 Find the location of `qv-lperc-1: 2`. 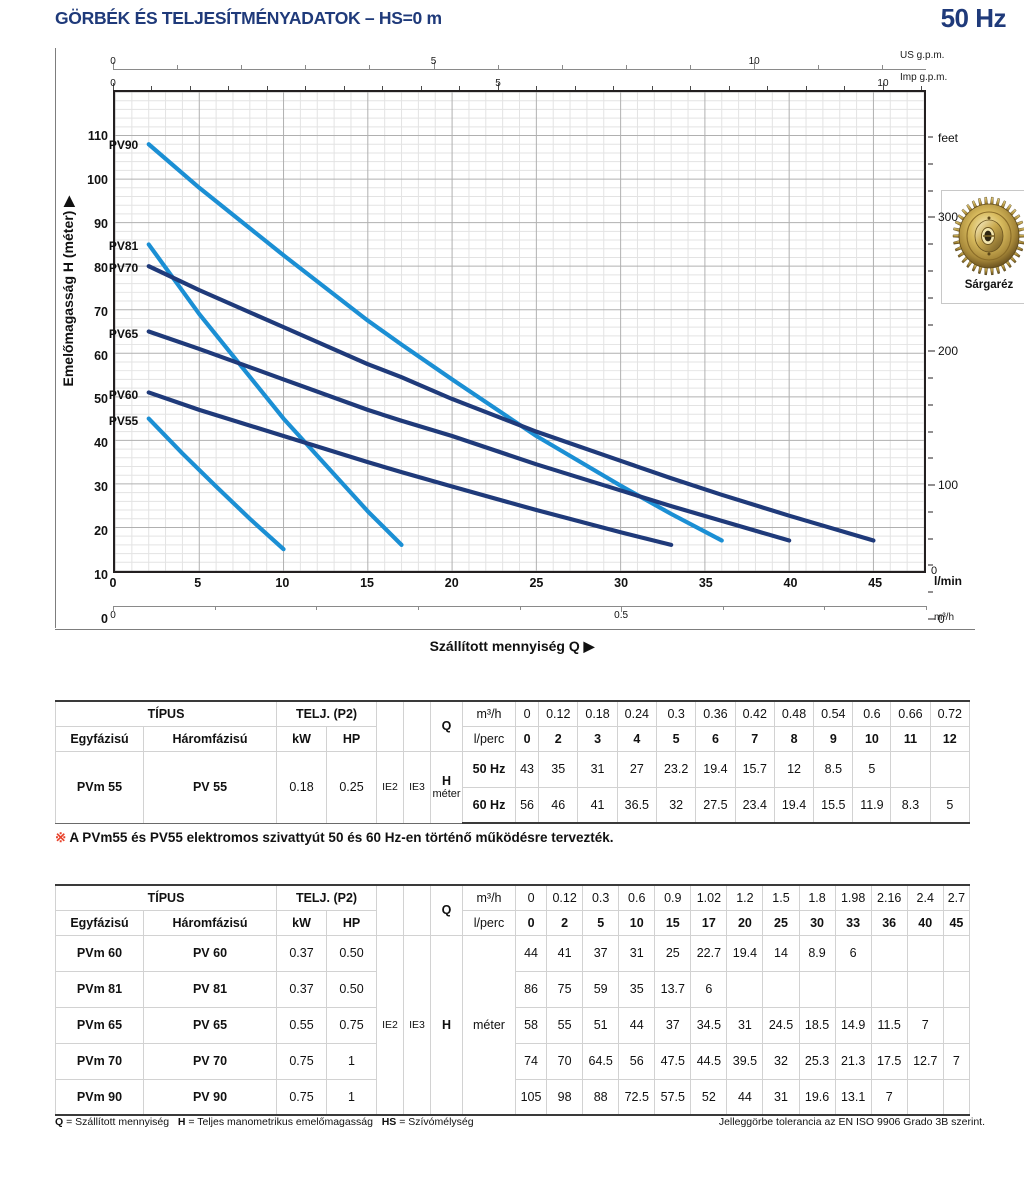

qv-lperc-1: 2 is located at coordinates (558, 738).